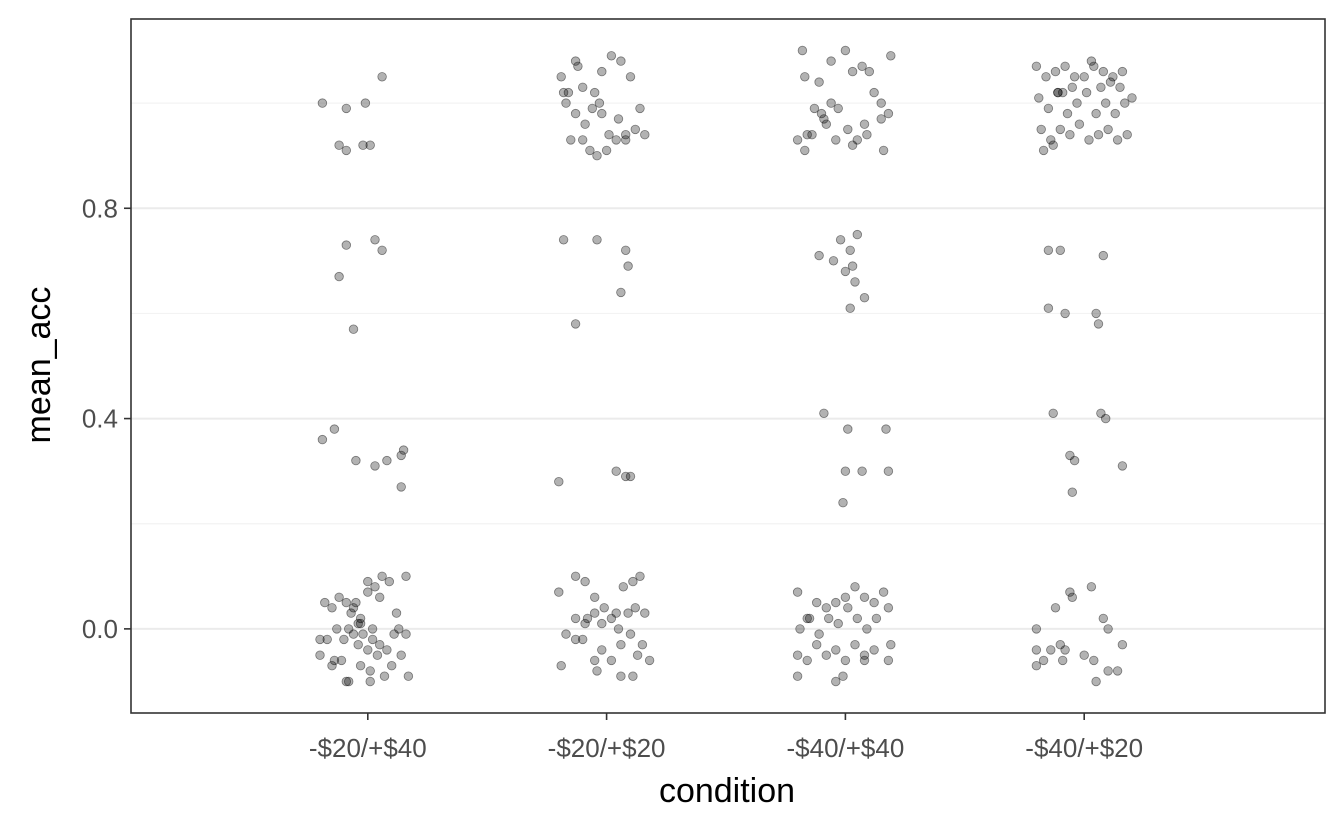  I want to click on x-axis: -$20/+$40 -$20/+$20 -$40/+$40 -$40/+$20, so click(726, 738).